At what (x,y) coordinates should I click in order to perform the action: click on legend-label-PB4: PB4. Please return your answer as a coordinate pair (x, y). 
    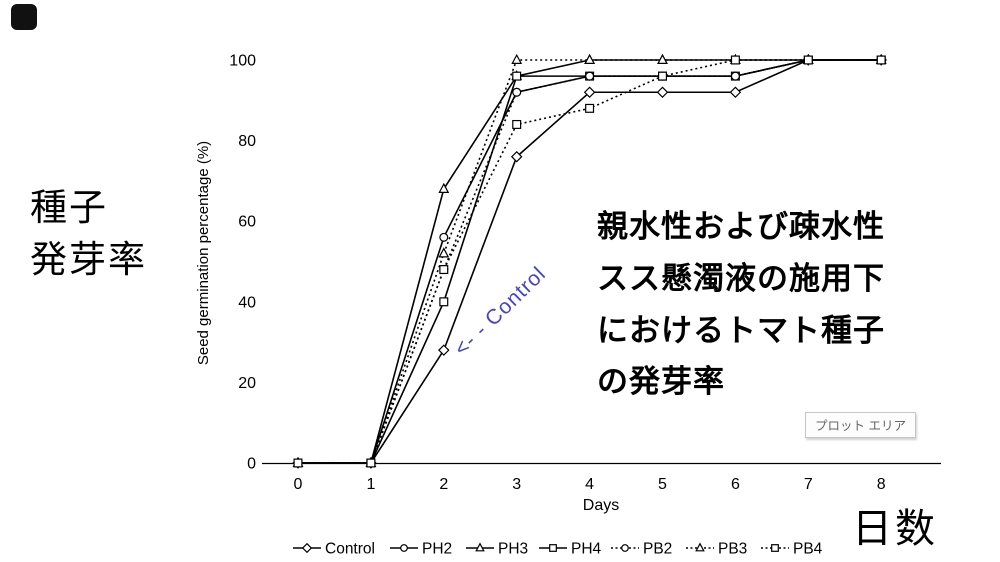
    Looking at the image, I should click on (808, 549).